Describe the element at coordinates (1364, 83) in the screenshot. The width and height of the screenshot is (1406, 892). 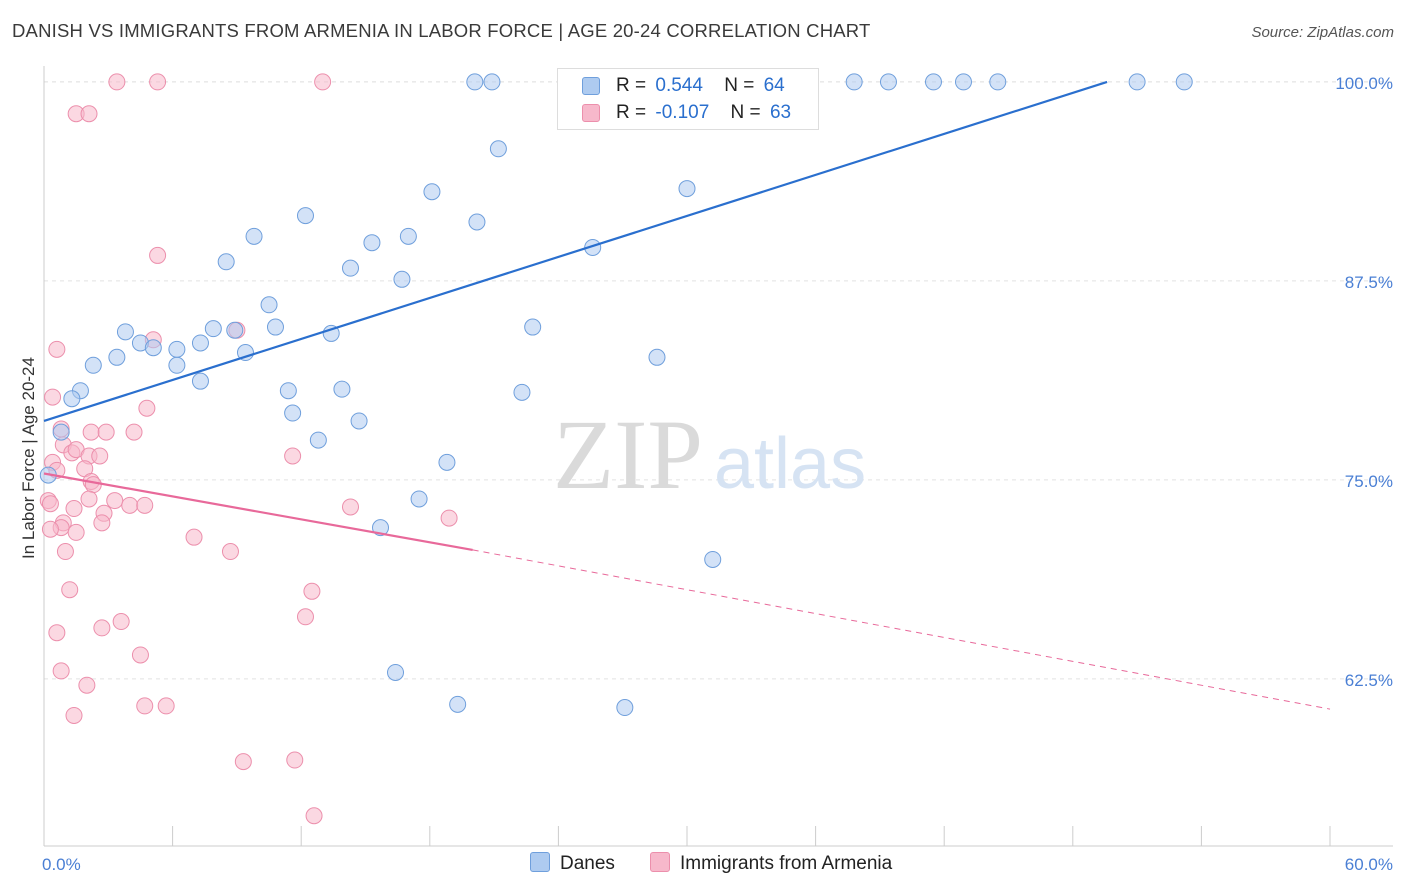
I see `y-tick-label: 100.0%` at that location.